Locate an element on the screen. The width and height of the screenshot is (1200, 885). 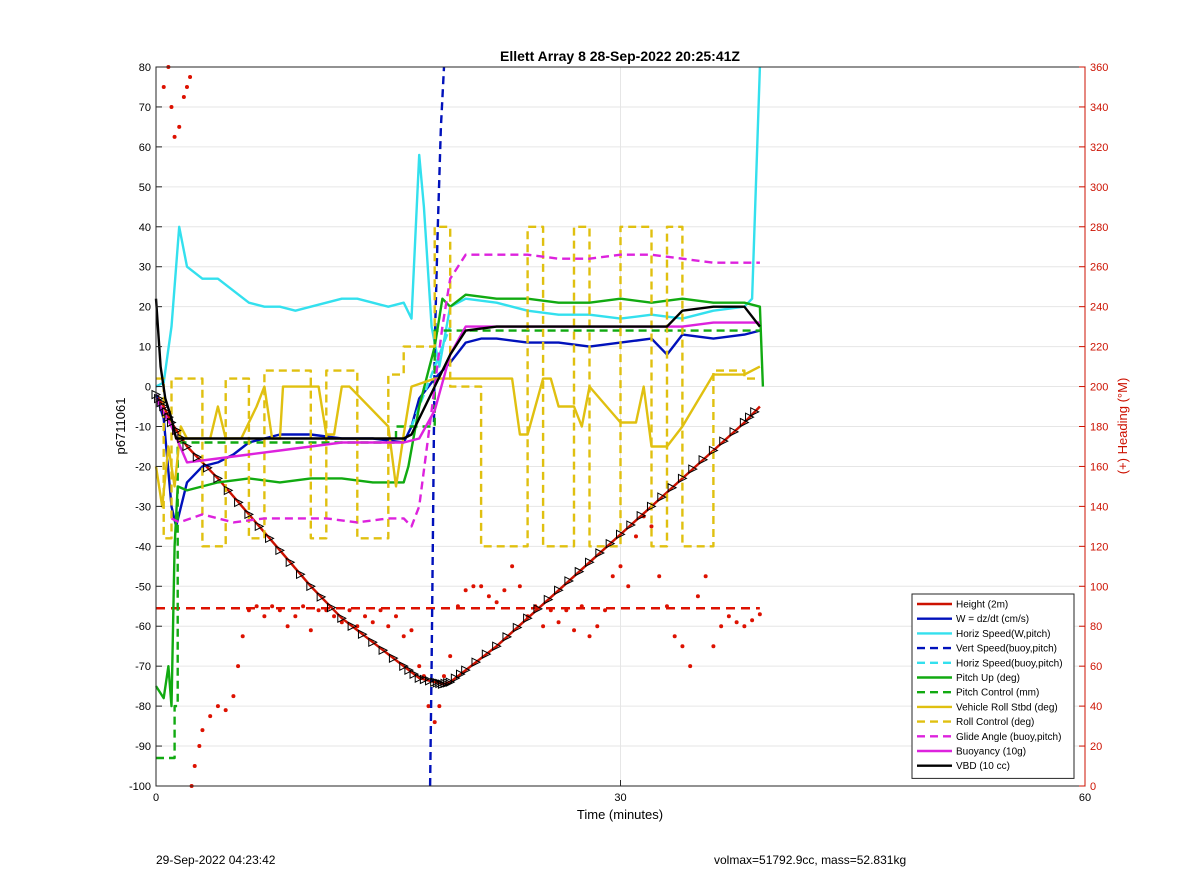
series-line-vehicle-roll-stbd-deg is located at coordinates (457, 436).